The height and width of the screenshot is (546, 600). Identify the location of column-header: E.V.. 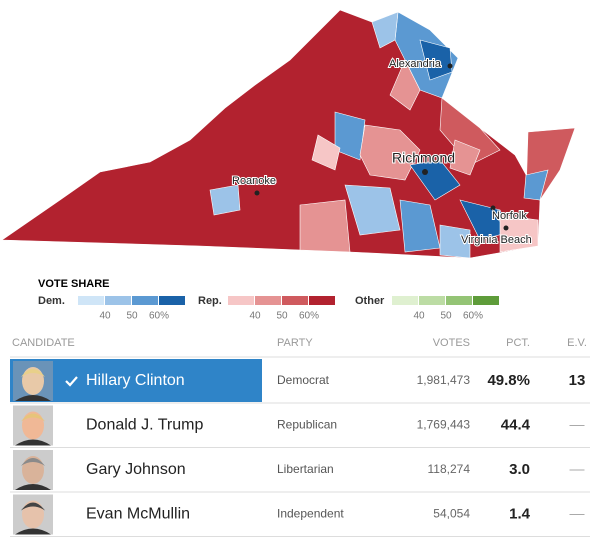
(577, 343).